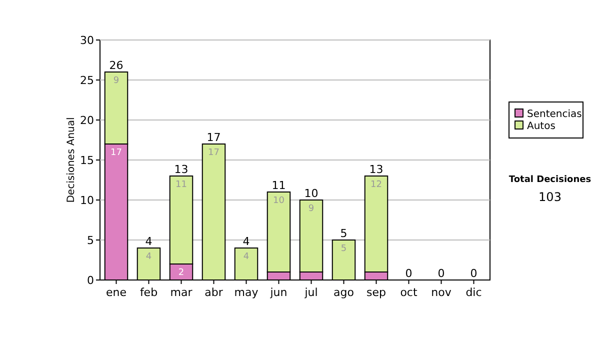 Image resolution: width=600 pixels, height=340 pixels. Describe the element at coordinates (343, 249) in the screenshot. I see `data-label: 5` at that location.